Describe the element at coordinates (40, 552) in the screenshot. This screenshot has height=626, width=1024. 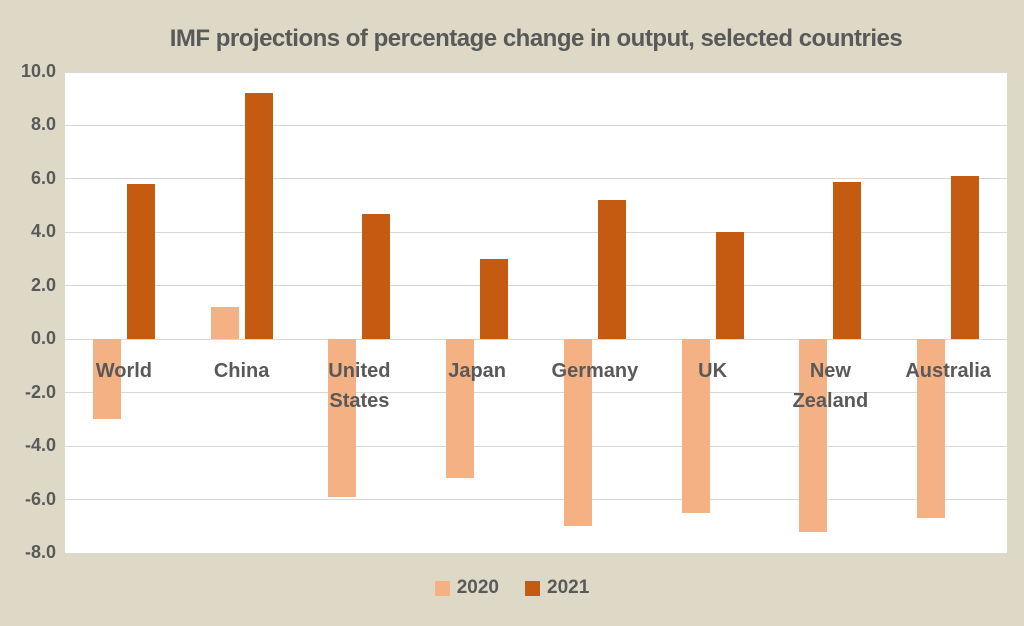
I see `y-tick-label: -8.0` at that location.